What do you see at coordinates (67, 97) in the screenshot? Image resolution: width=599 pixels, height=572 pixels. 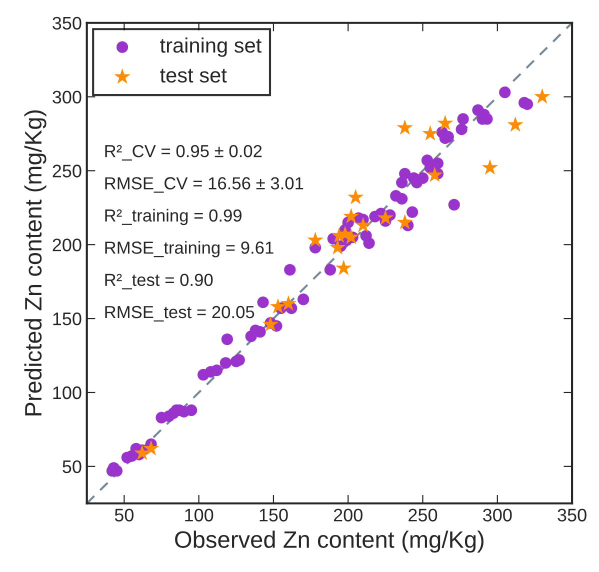 I see `y-tick-label: 300` at bounding box center [67, 97].